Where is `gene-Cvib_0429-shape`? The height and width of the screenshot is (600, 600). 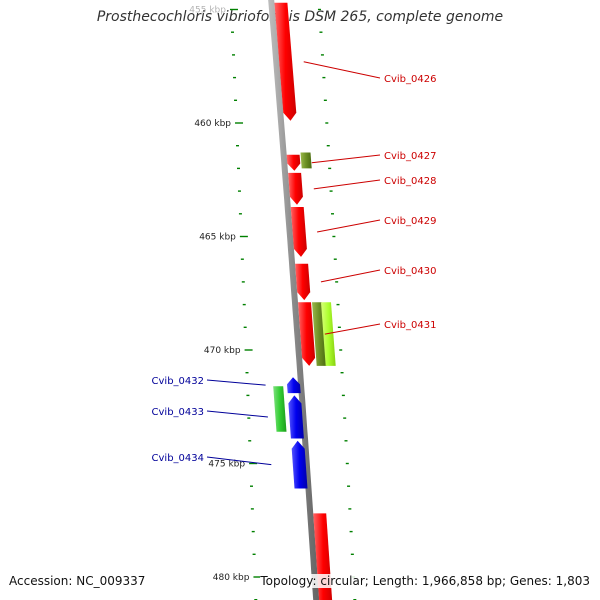 gene-Cvib_0429-shape is located at coordinates (298, 232).